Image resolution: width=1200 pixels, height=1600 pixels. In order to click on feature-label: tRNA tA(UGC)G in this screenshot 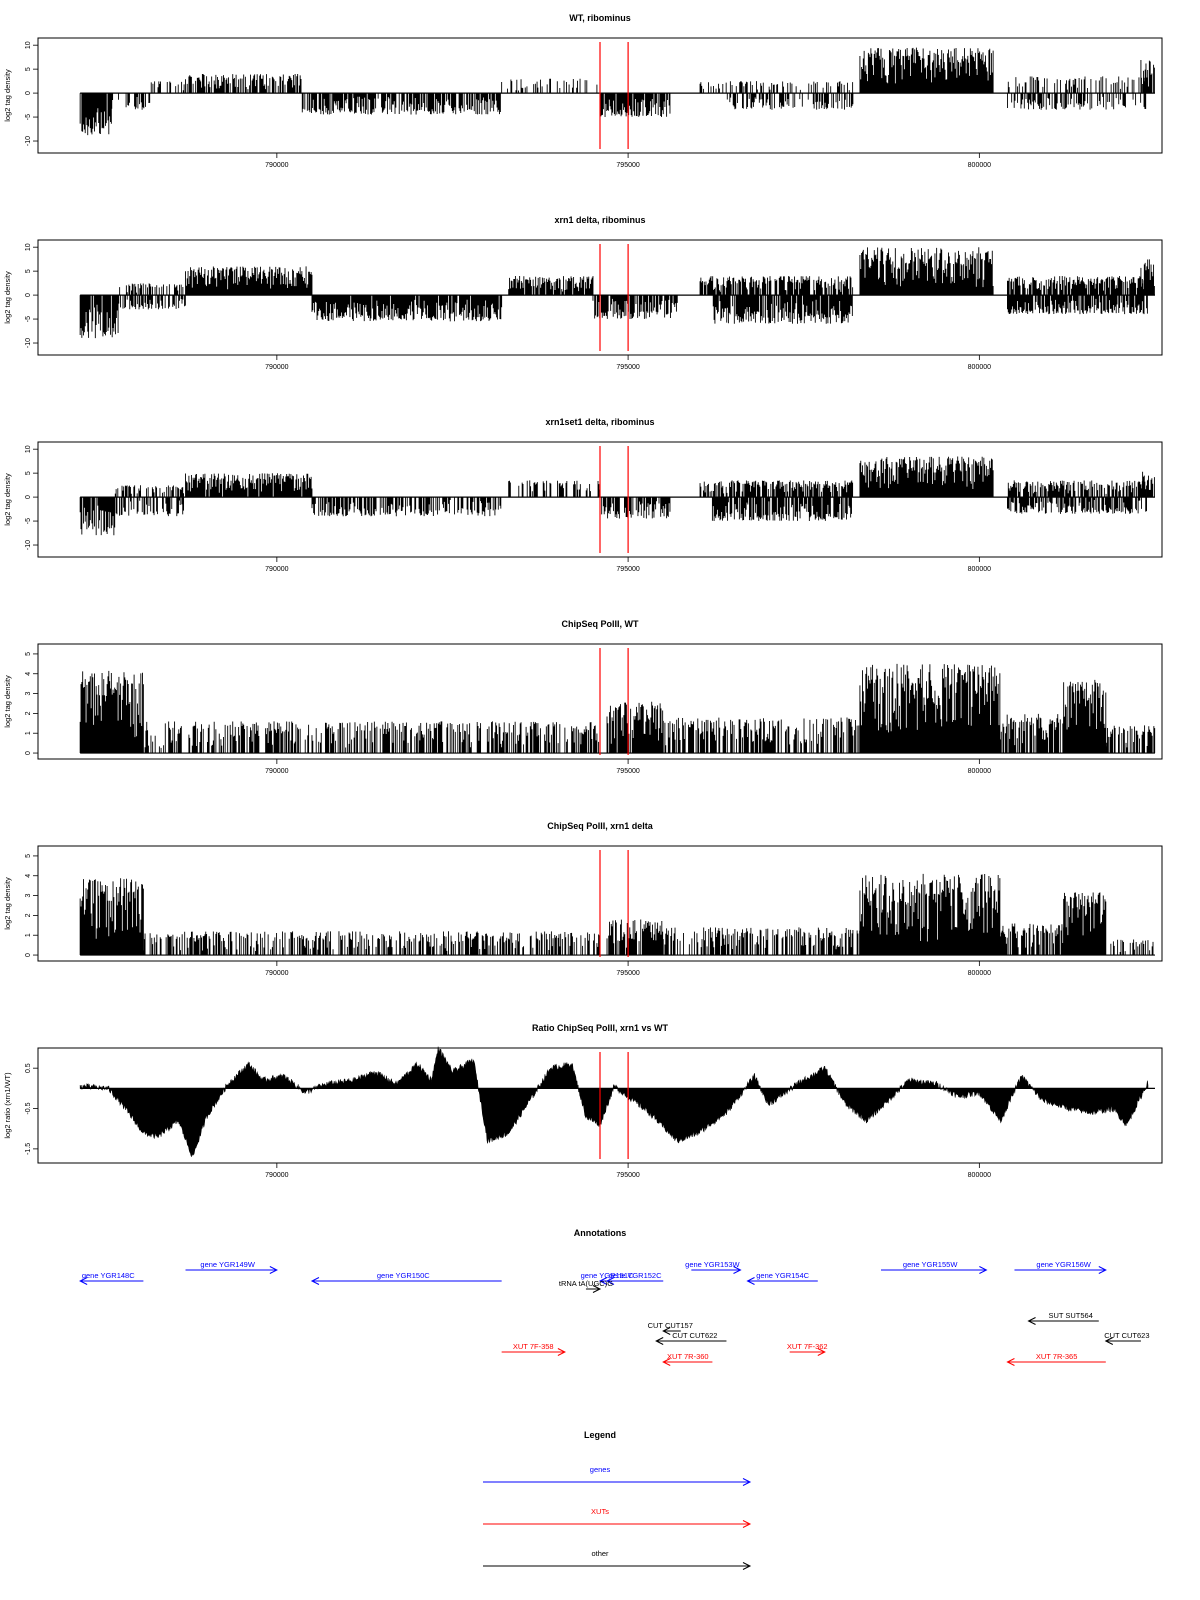, I will do `click(586, 1283)`.